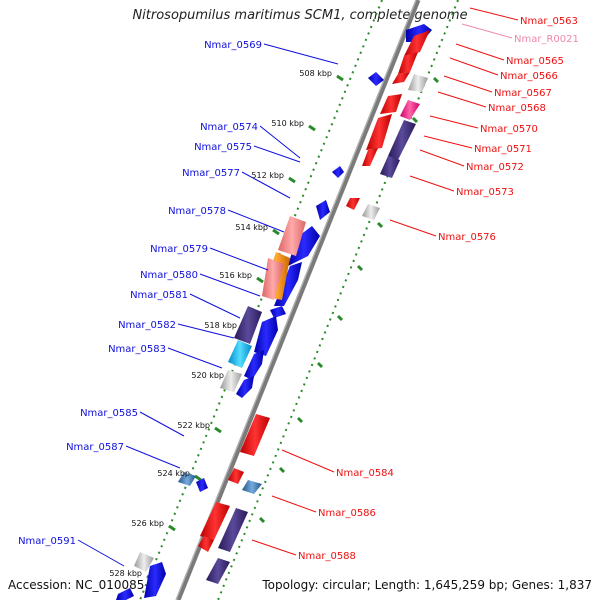 The width and height of the screenshot is (600, 600). I want to click on gene-label: Nmar_0568, so click(517, 108).